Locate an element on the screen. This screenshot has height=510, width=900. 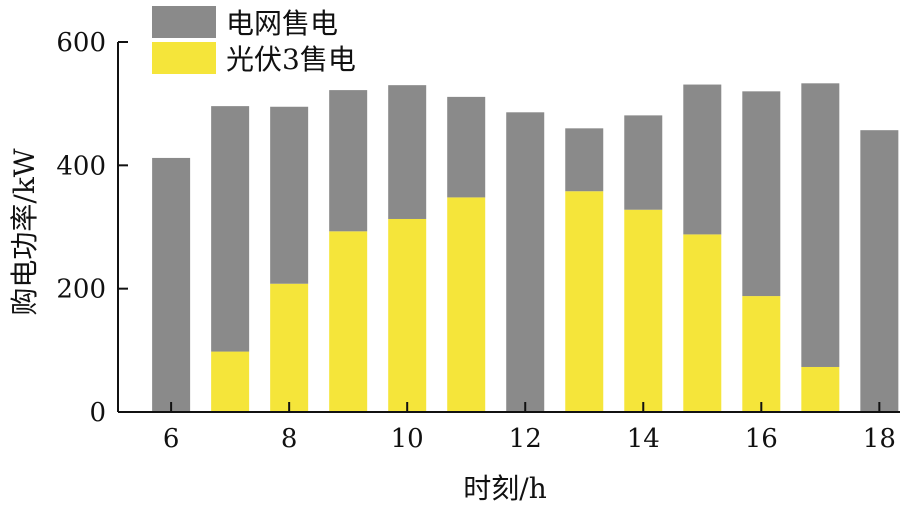
x-tick-label: 16 is located at coordinates (761, 439).